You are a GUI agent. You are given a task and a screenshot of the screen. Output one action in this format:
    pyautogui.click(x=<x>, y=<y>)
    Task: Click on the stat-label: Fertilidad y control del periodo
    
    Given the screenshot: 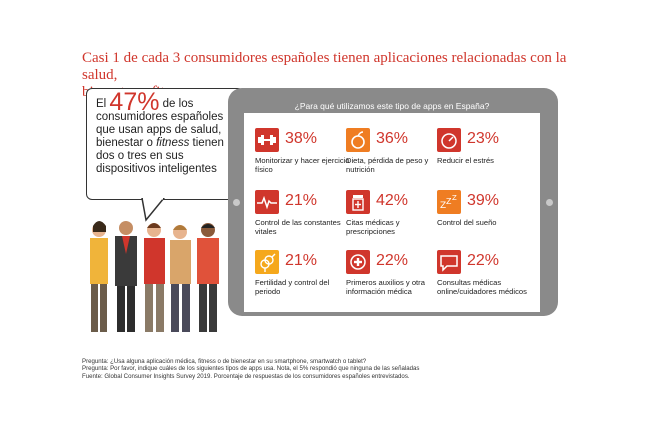 What is the action you would take?
    pyautogui.click(x=292, y=287)
    